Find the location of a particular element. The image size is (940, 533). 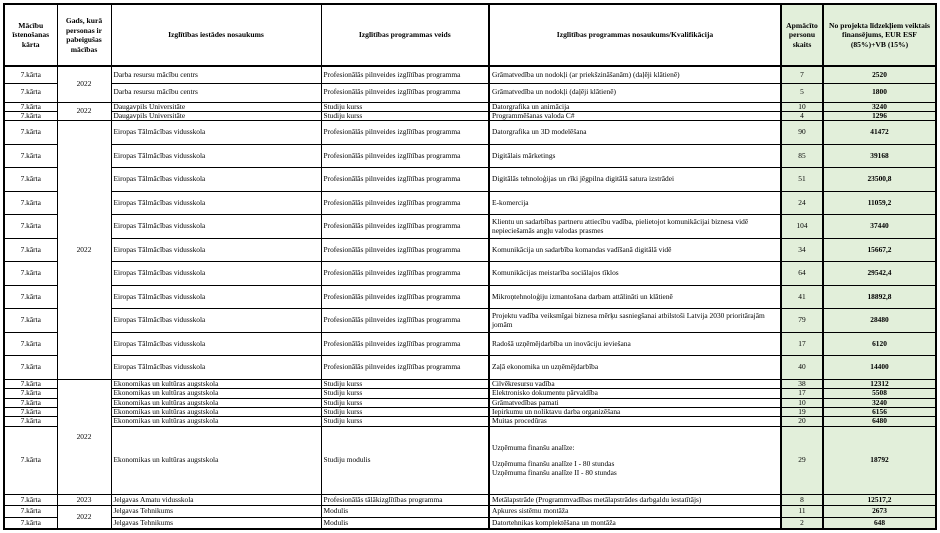

funding-cell: 29542,4 is located at coordinates (879, 273).